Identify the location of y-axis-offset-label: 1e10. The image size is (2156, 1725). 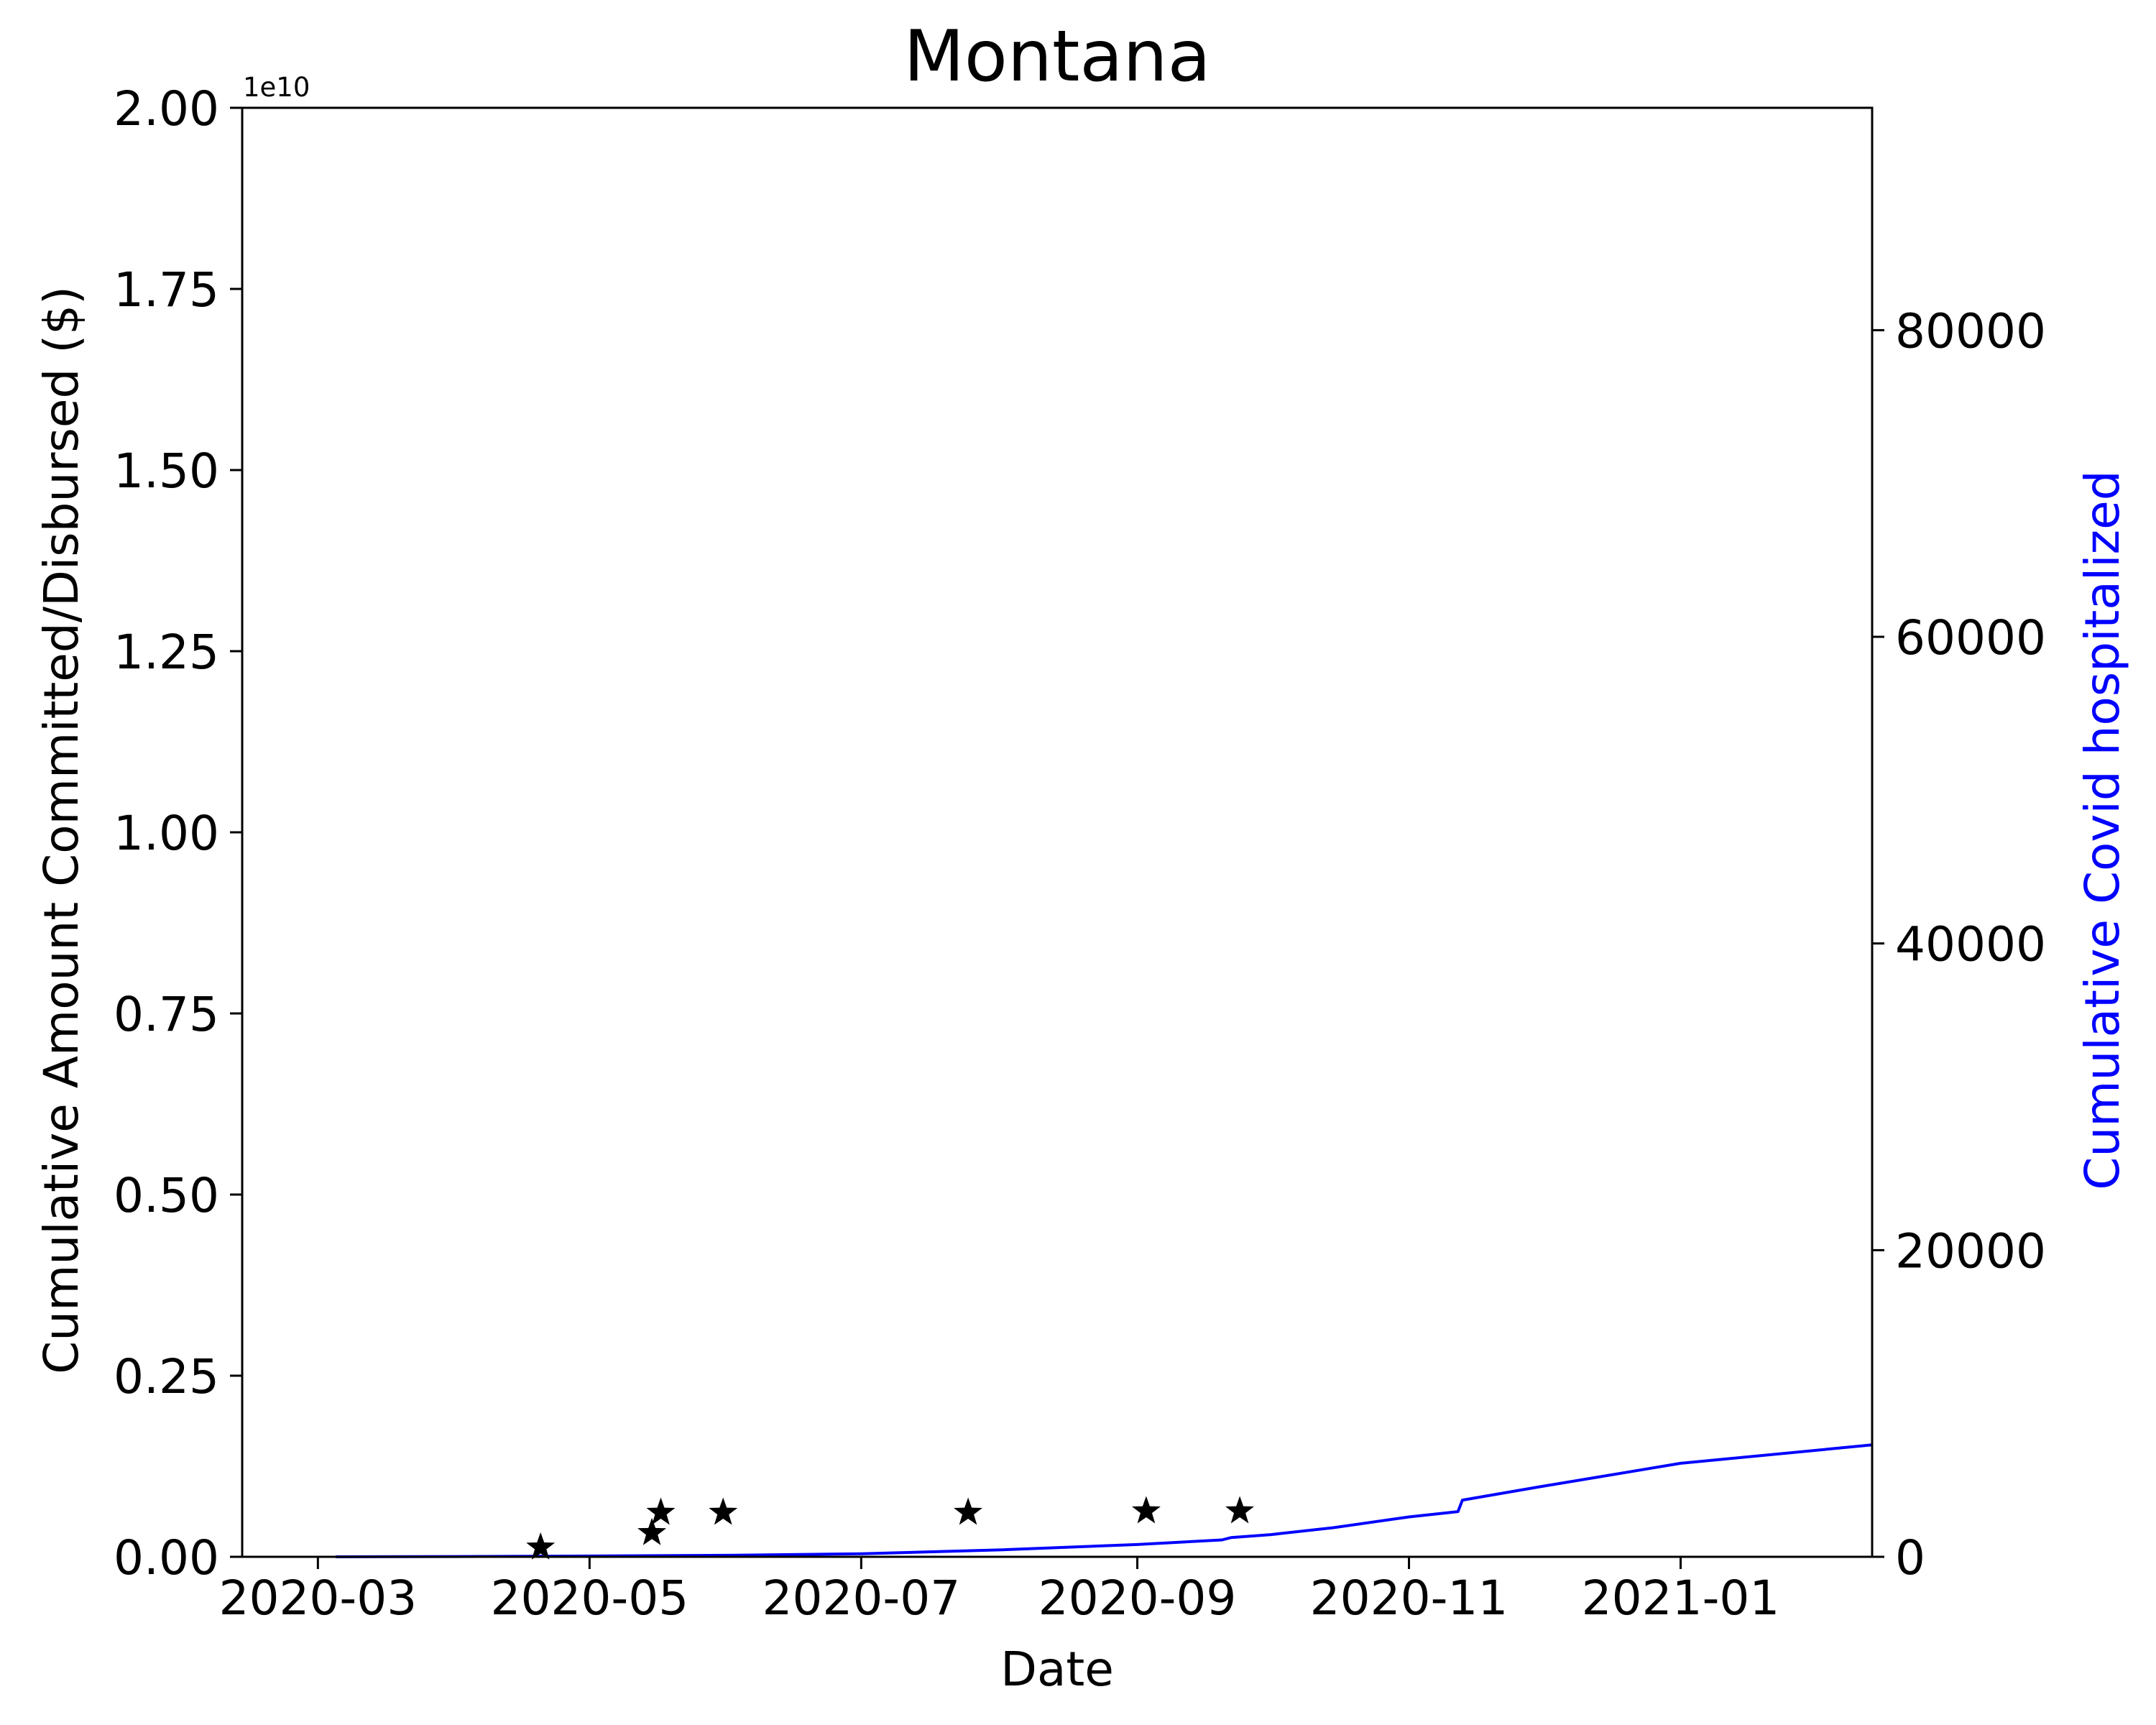
(276, 87).